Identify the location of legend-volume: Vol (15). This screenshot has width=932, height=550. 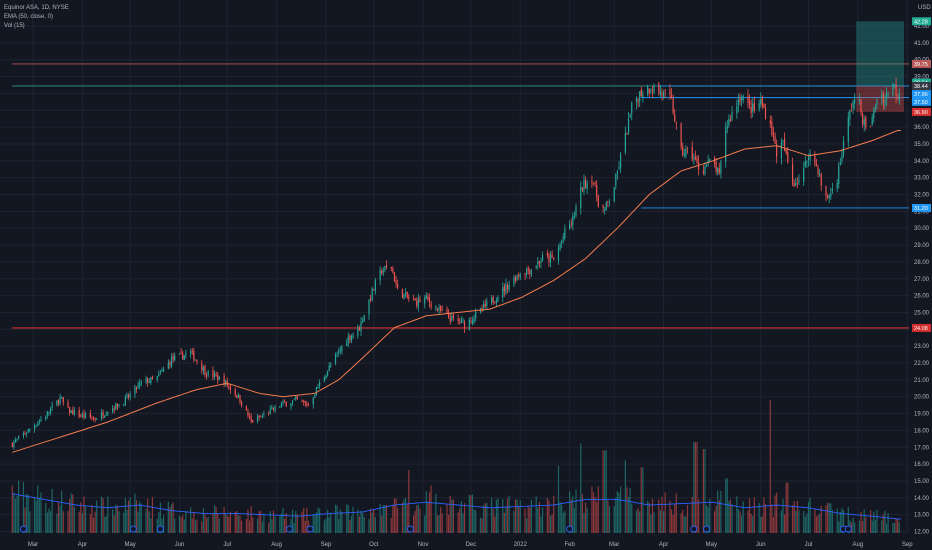
(14, 26).